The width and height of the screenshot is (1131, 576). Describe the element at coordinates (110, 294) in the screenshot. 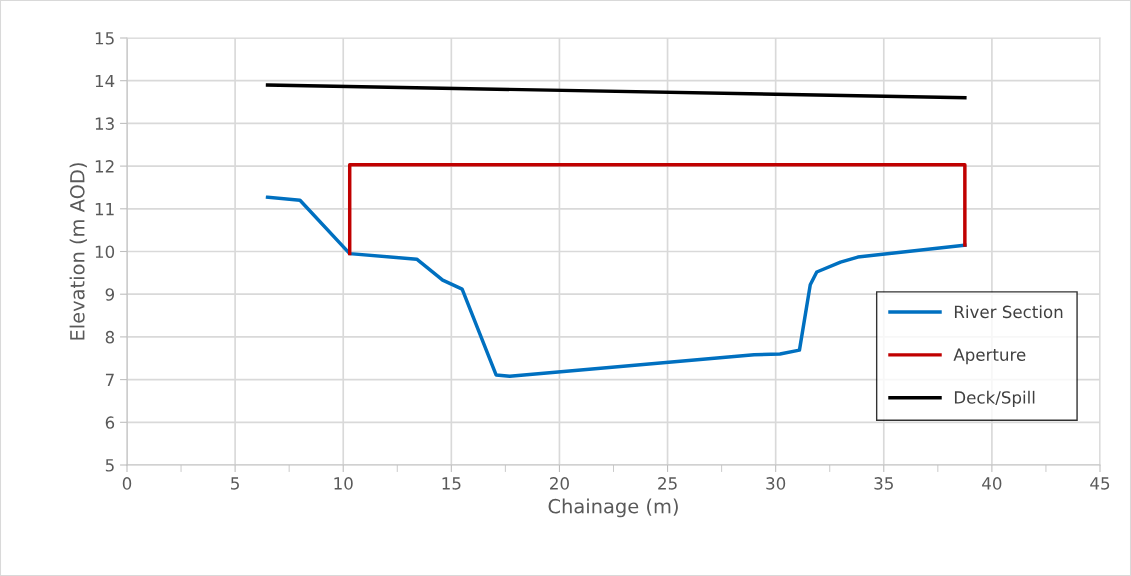

I see `y-tick-label: 9` at that location.